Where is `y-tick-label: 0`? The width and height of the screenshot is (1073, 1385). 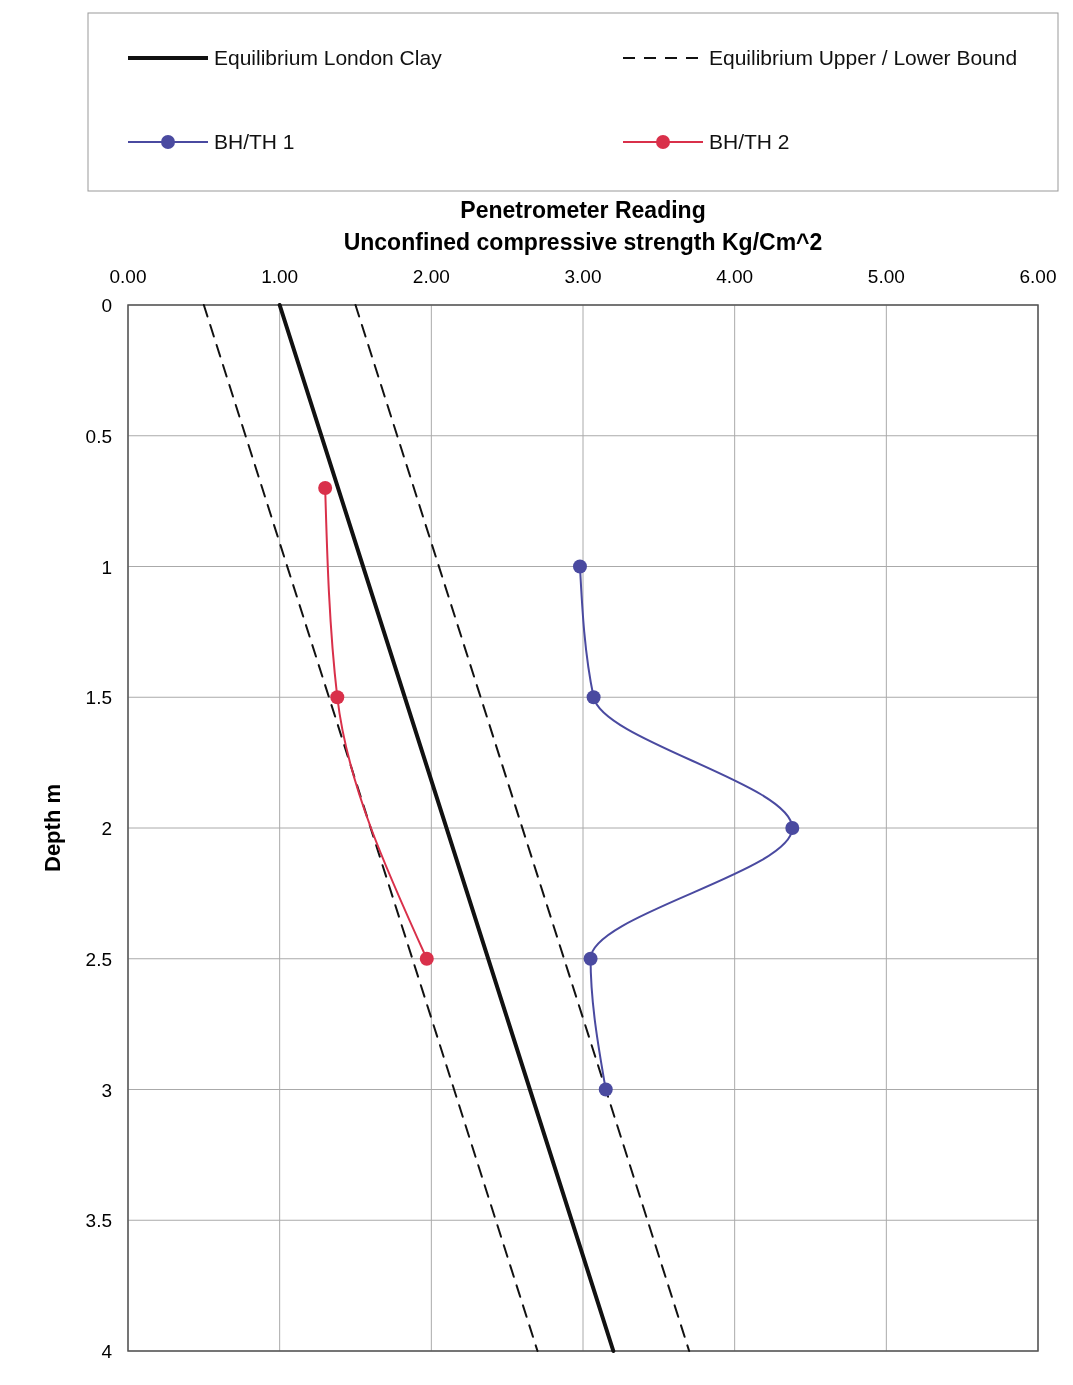
y-tick-label: 0 is located at coordinates (106, 305).